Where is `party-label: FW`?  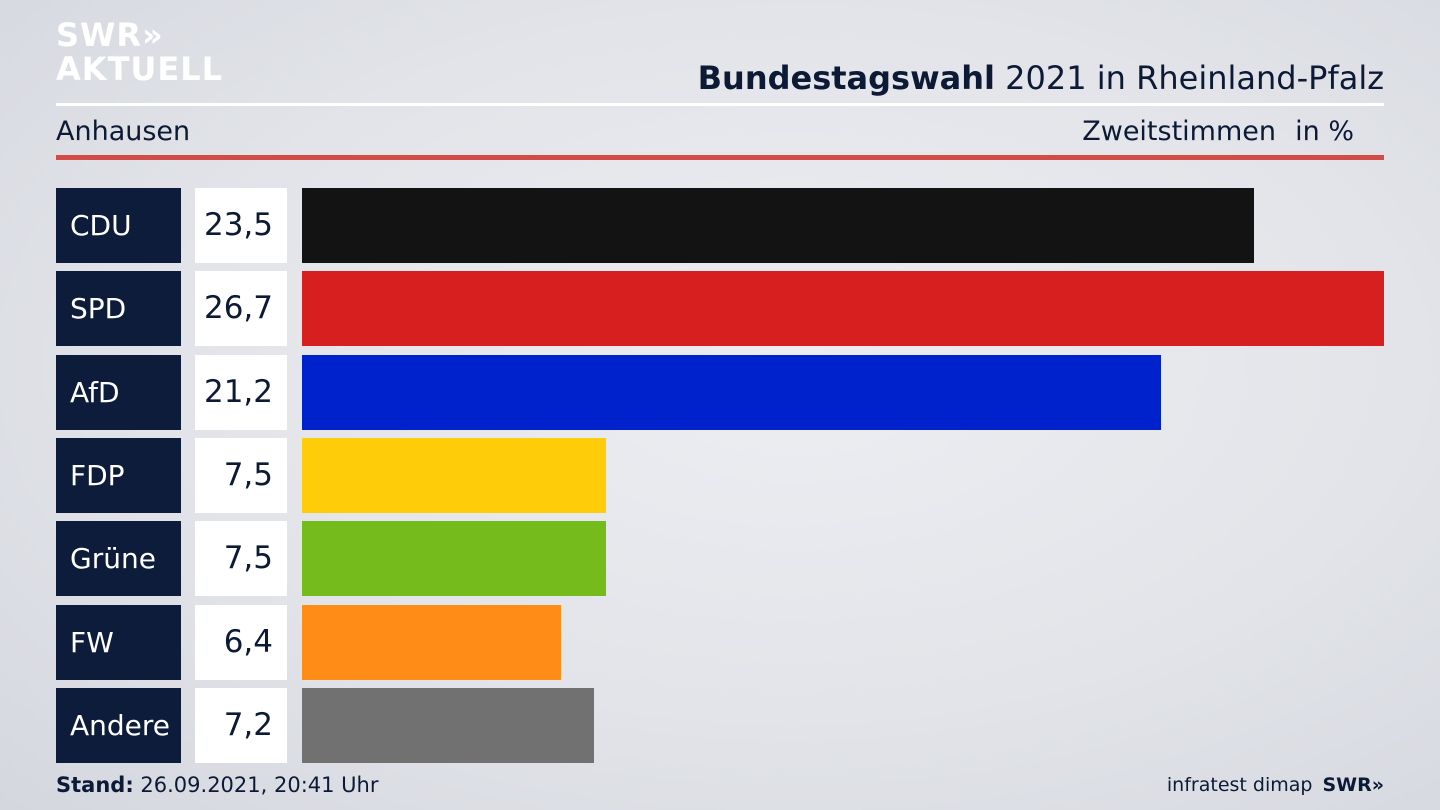
party-label: FW is located at coordinates (118, 642).